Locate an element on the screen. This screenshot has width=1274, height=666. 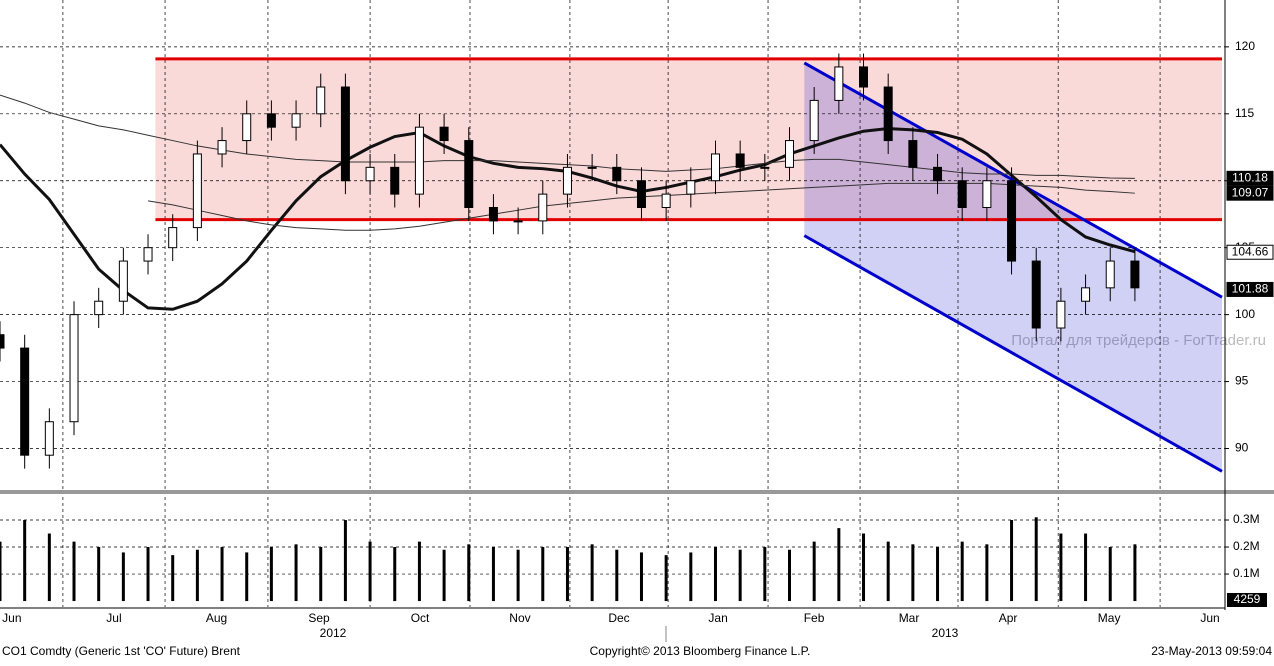
x-tick-label: Sep is located at coordinates (319, 618).